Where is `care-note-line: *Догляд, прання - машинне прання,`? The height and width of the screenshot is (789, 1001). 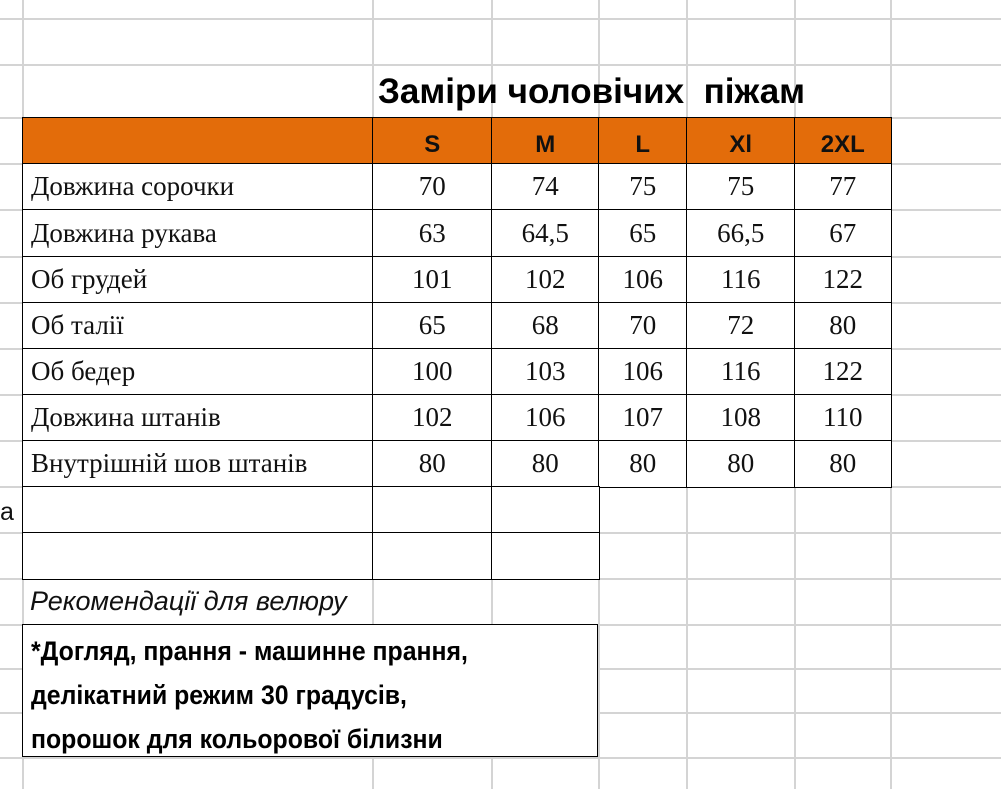 care-note-line: *Догляд, прання - машинне прання, is located at coordinates (249, 651).